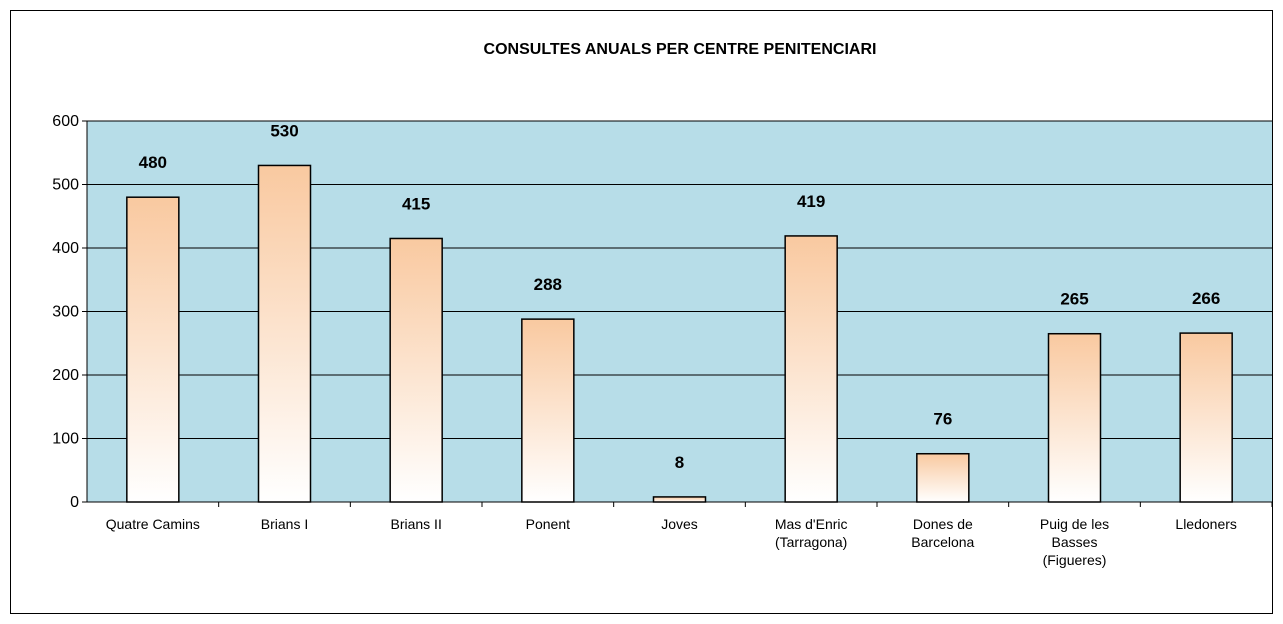 The height and width of the screenshot is (624, 1283). Describe the element at coordinates (680, 49) in the screenshot. I see `chart-title: CONSULTES ANUALS PER CENTRE PENITENCIARI` at that location.